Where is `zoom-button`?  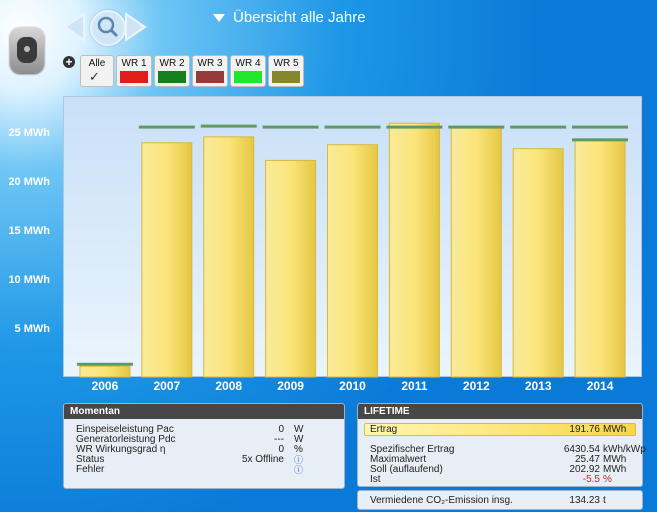 zoom-button is located at coordinates (108, 28).